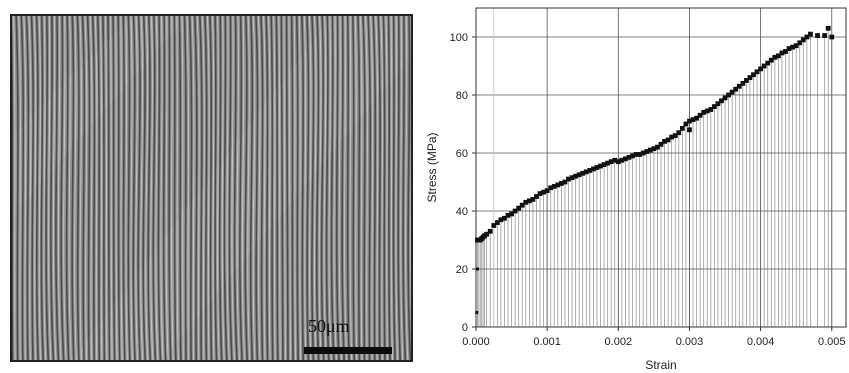  I want to click on x-tick-label: 0.003, so click(690, 342).